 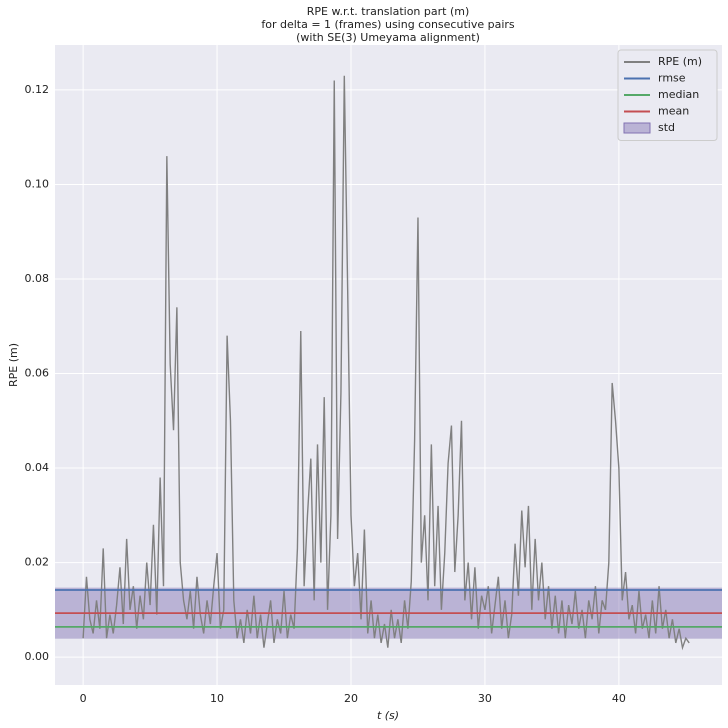 What do you see at coordinates (37, 467) in the screenshot?
I see `y-tick-label: 0.04` at bounding box center [37, 467].